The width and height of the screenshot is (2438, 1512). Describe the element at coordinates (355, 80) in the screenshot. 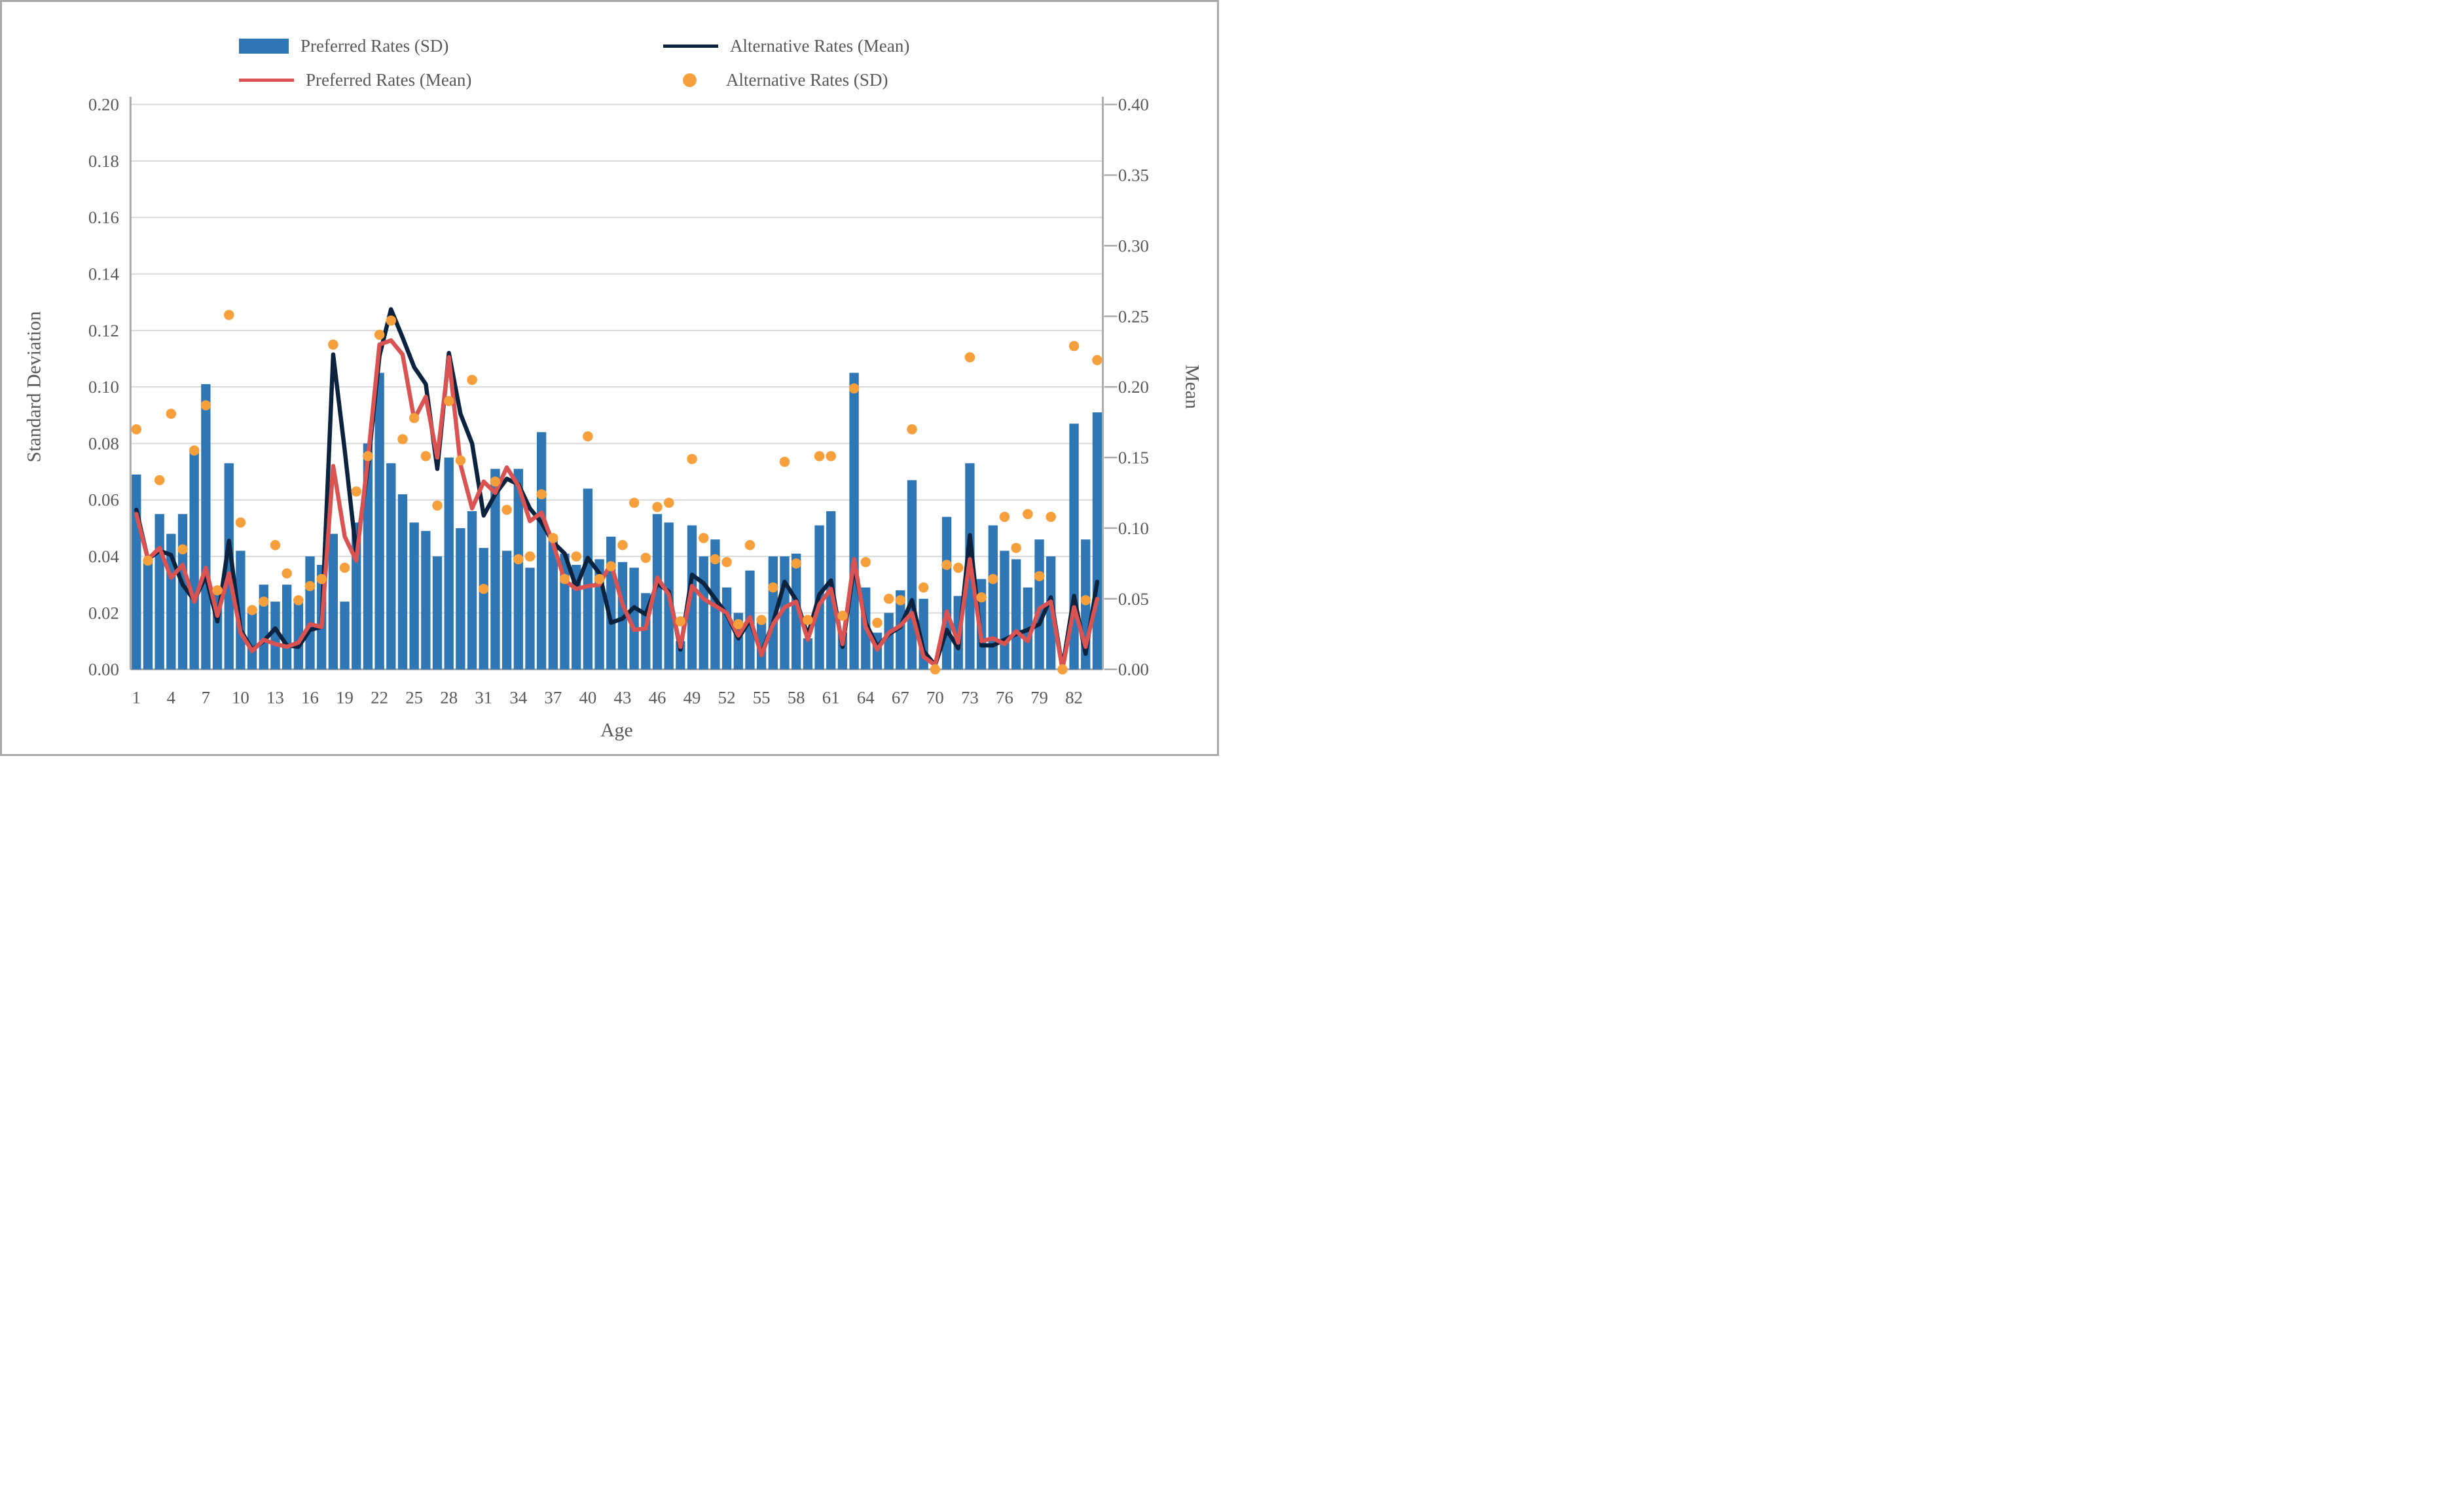

I see `legend-item-preferred-mean: Preferred Rates (Mean)` at that location.